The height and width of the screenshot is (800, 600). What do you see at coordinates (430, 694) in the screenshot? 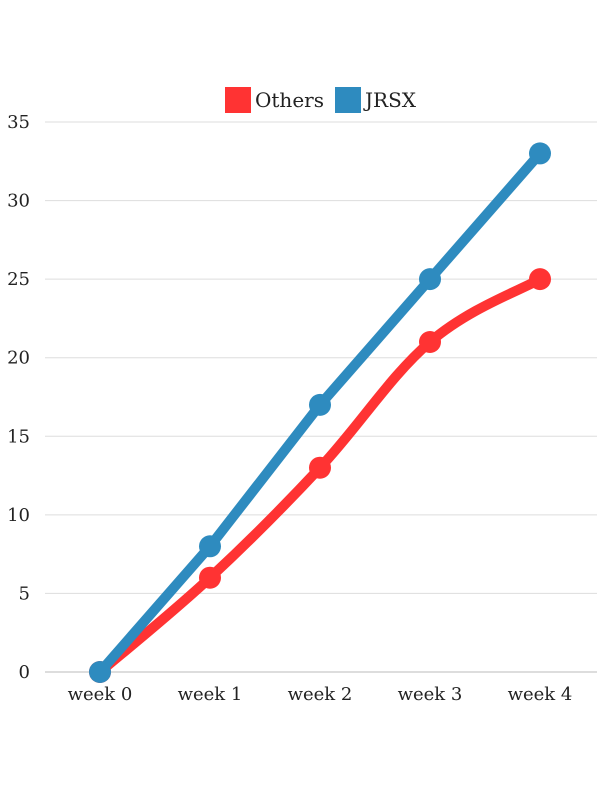
I see `x-tick-label: week 3` at bounding box center [430, 694].